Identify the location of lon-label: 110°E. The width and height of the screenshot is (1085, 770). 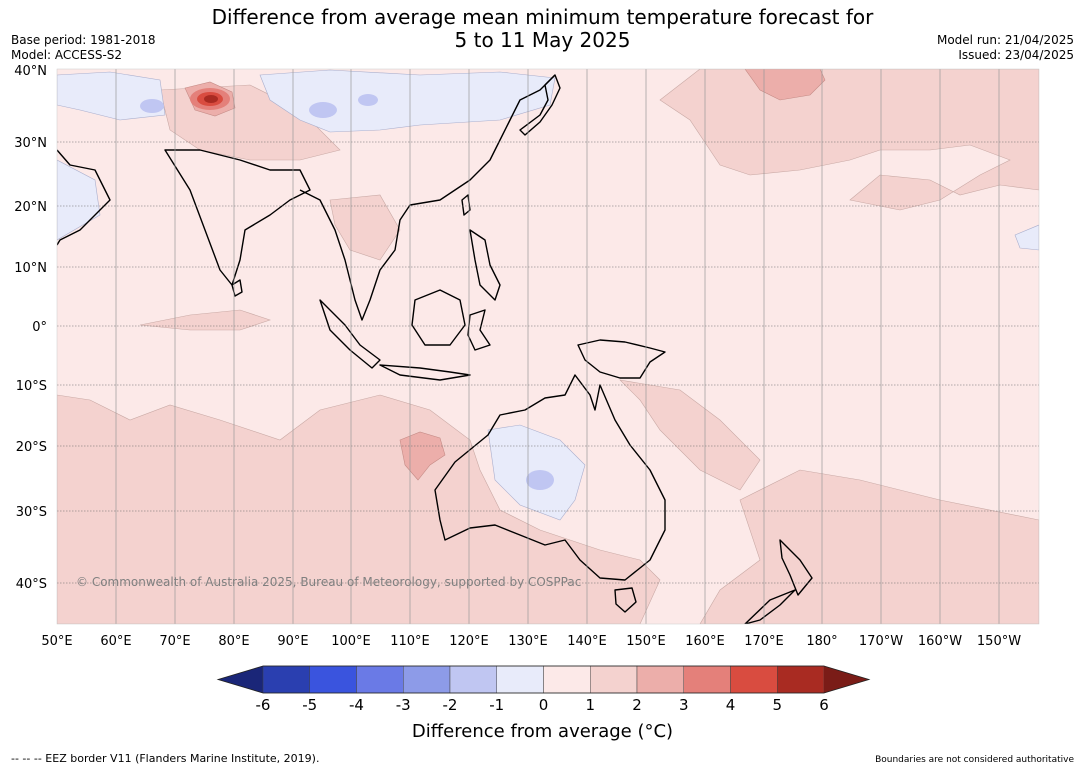
(410, 641).